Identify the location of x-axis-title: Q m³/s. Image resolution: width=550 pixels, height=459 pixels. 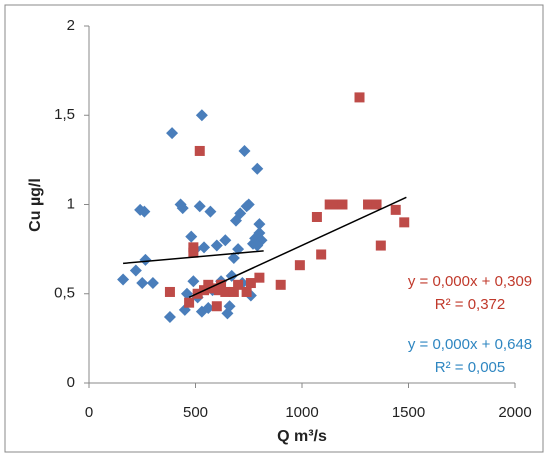
(302, 436).